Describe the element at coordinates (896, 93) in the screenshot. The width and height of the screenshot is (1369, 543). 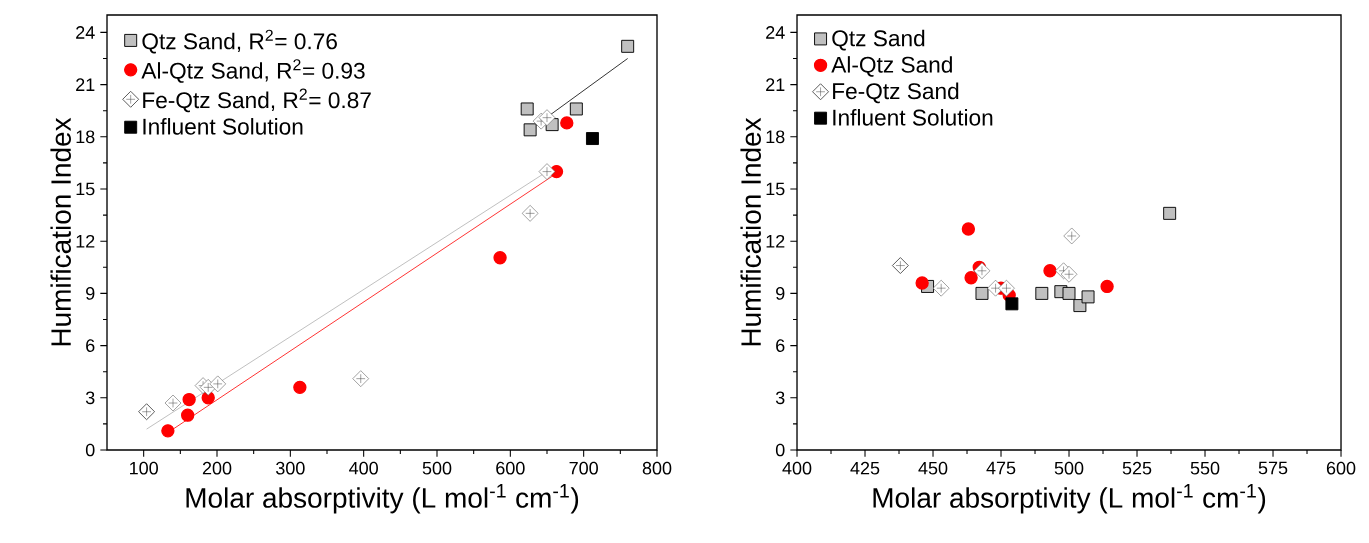
I see `legend-label: Fe-Qtz Sand` at that location.